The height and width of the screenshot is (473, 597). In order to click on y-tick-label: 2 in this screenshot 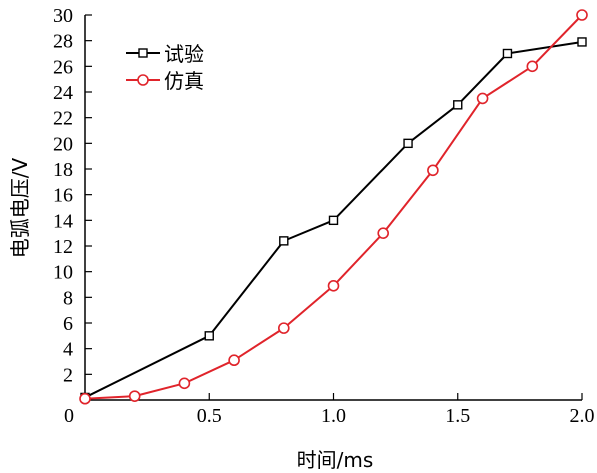, I will do `click(68, 375)`.